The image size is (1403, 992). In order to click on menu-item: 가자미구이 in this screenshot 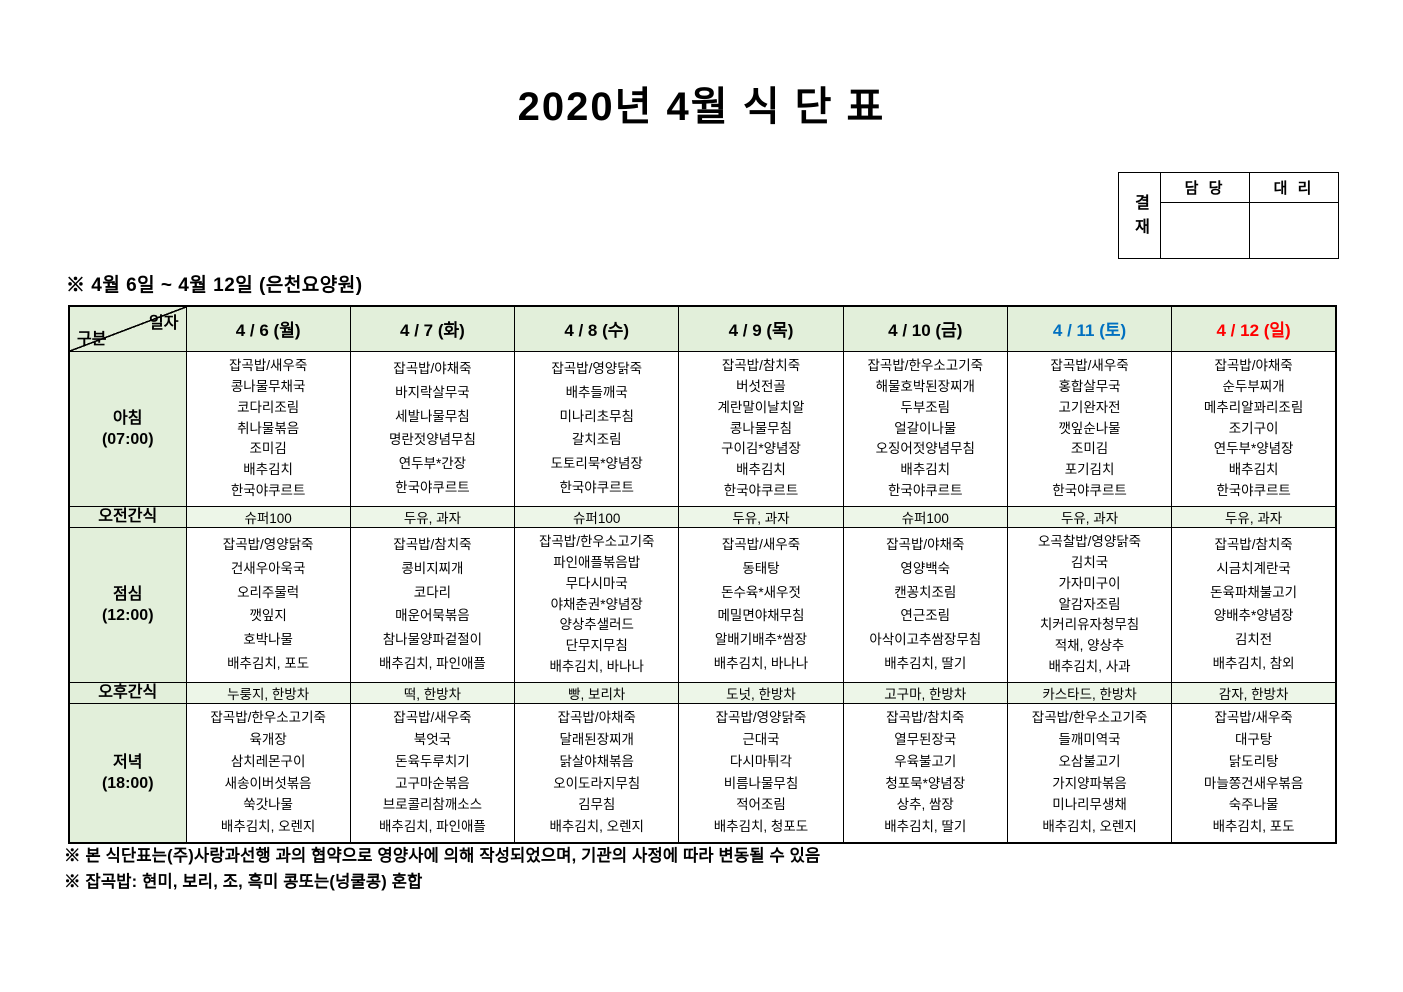, I will do `click(1089, 583)`.